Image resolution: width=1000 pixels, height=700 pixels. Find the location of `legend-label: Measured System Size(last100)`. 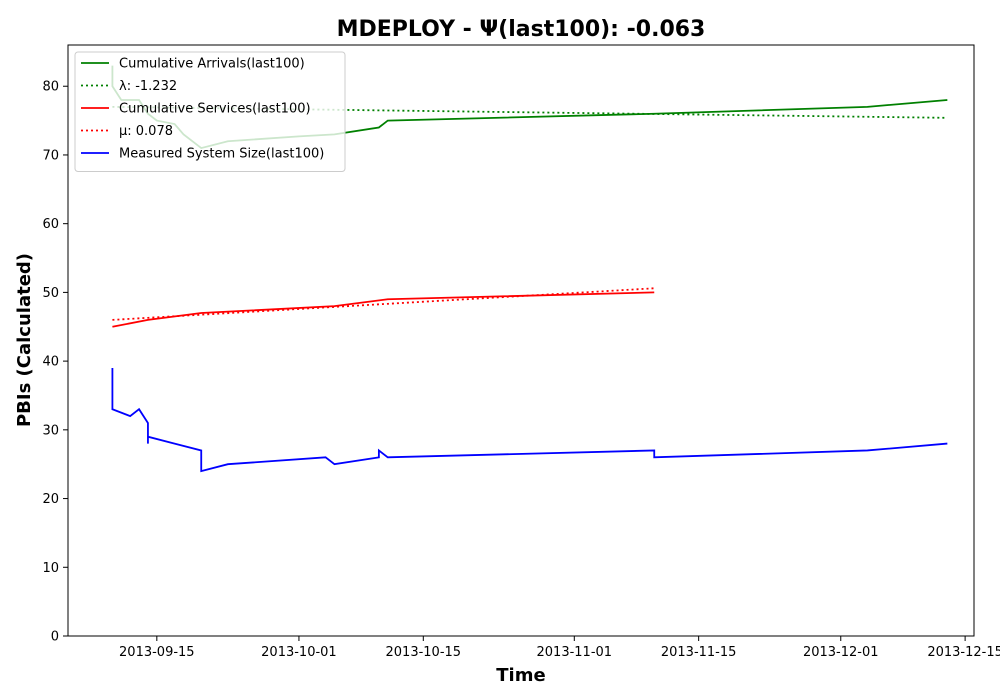

legend-label: Measured System Size(last100) is located at coordinates (221, 154).